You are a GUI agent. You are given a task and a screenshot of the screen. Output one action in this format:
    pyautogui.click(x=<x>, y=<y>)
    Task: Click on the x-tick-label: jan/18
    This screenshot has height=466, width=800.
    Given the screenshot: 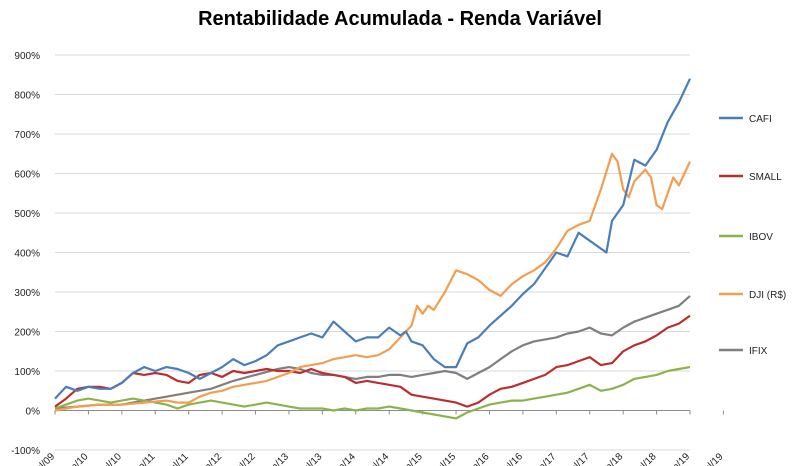 What is the action you would take?
    pyautogui.click(x=612, y=458)
    